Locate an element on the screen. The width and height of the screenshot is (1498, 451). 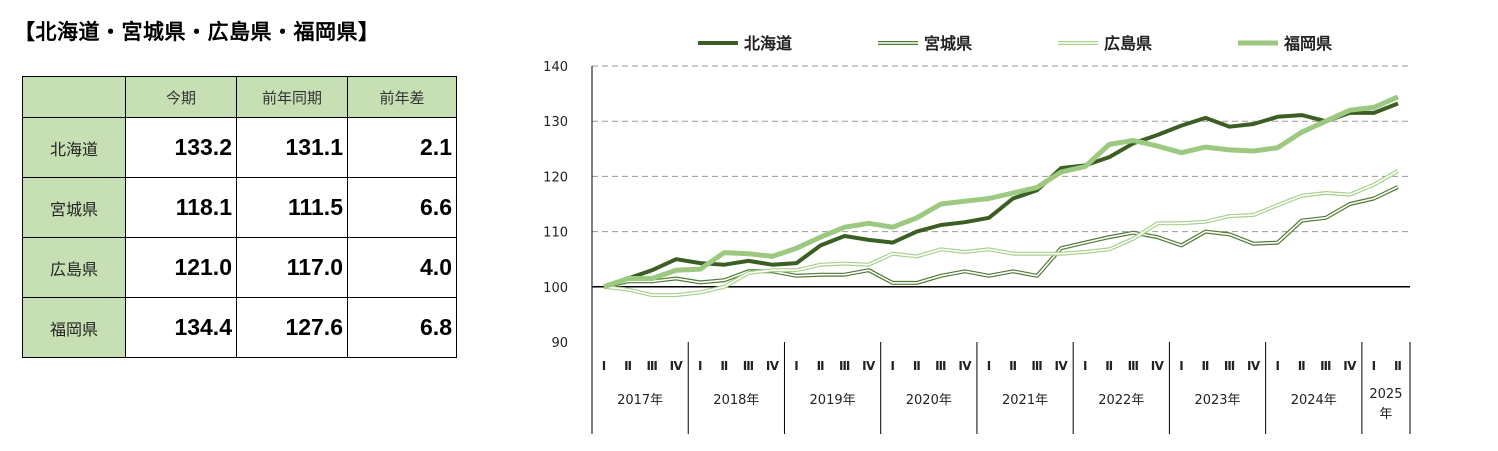
page-title: 【北海道・宮城県・広島県・福岡県】 is located at coordinates (197, 32).